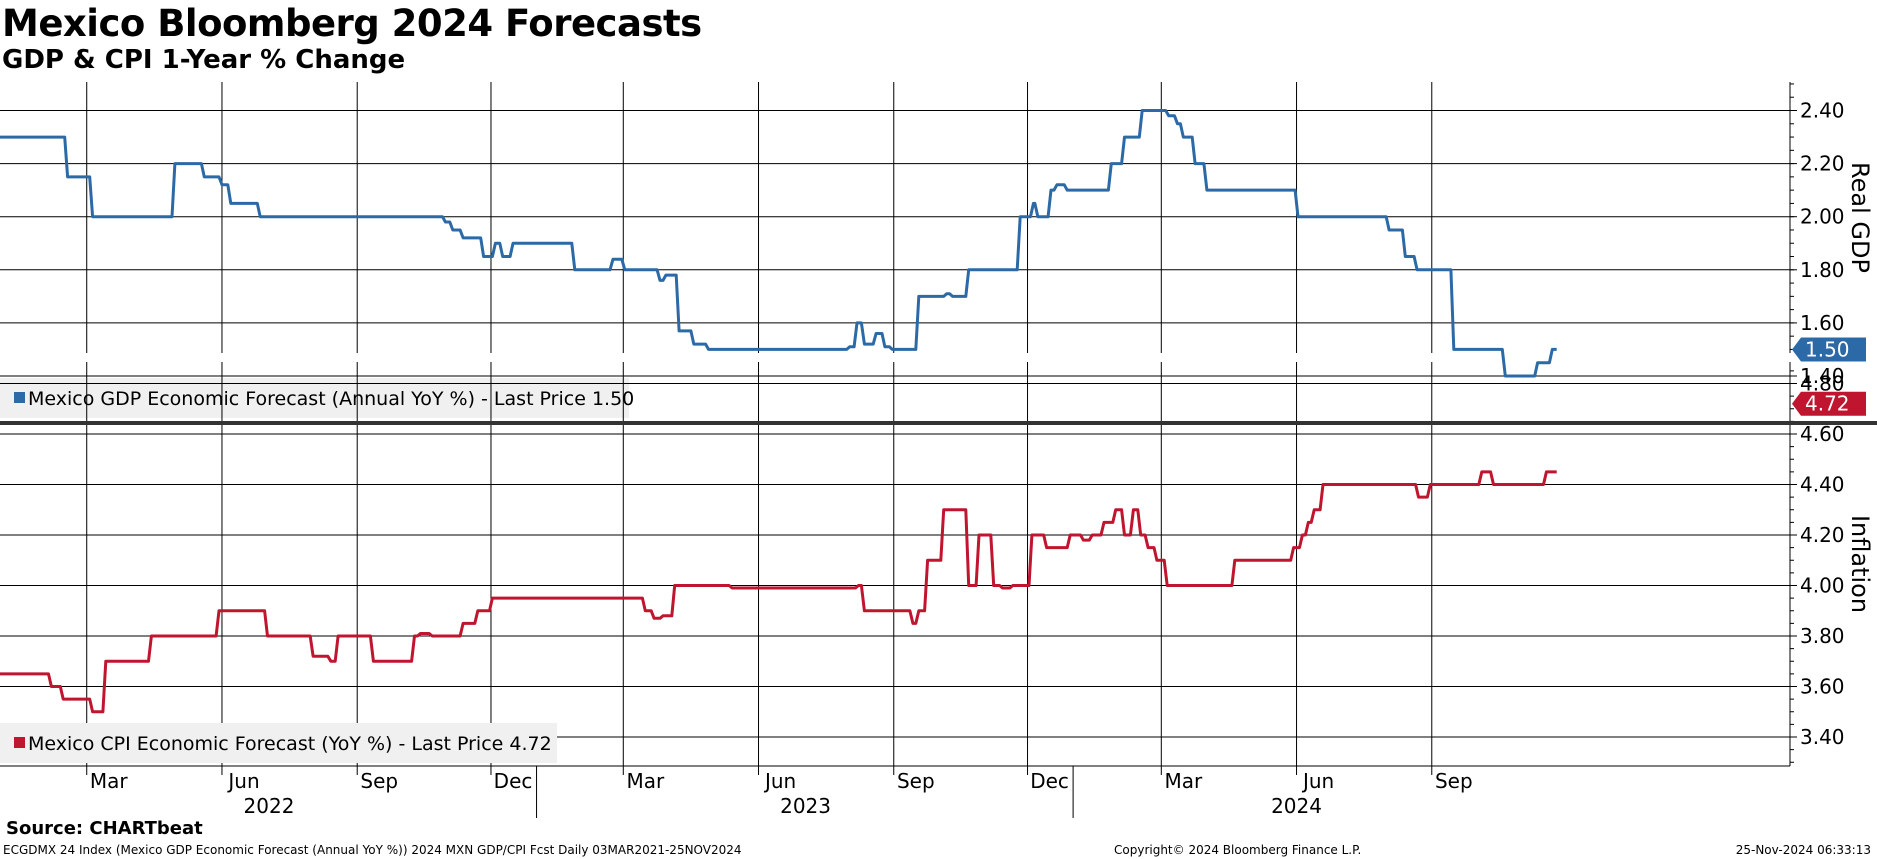 This screenshot has height=859, width=1877. What do you see at coordinates (1238, 850) in the screenshot?
I see `footer-copyright: Copyright© 2024 Bloomberg Finance L.P.` at bounding box center [1238, 850].